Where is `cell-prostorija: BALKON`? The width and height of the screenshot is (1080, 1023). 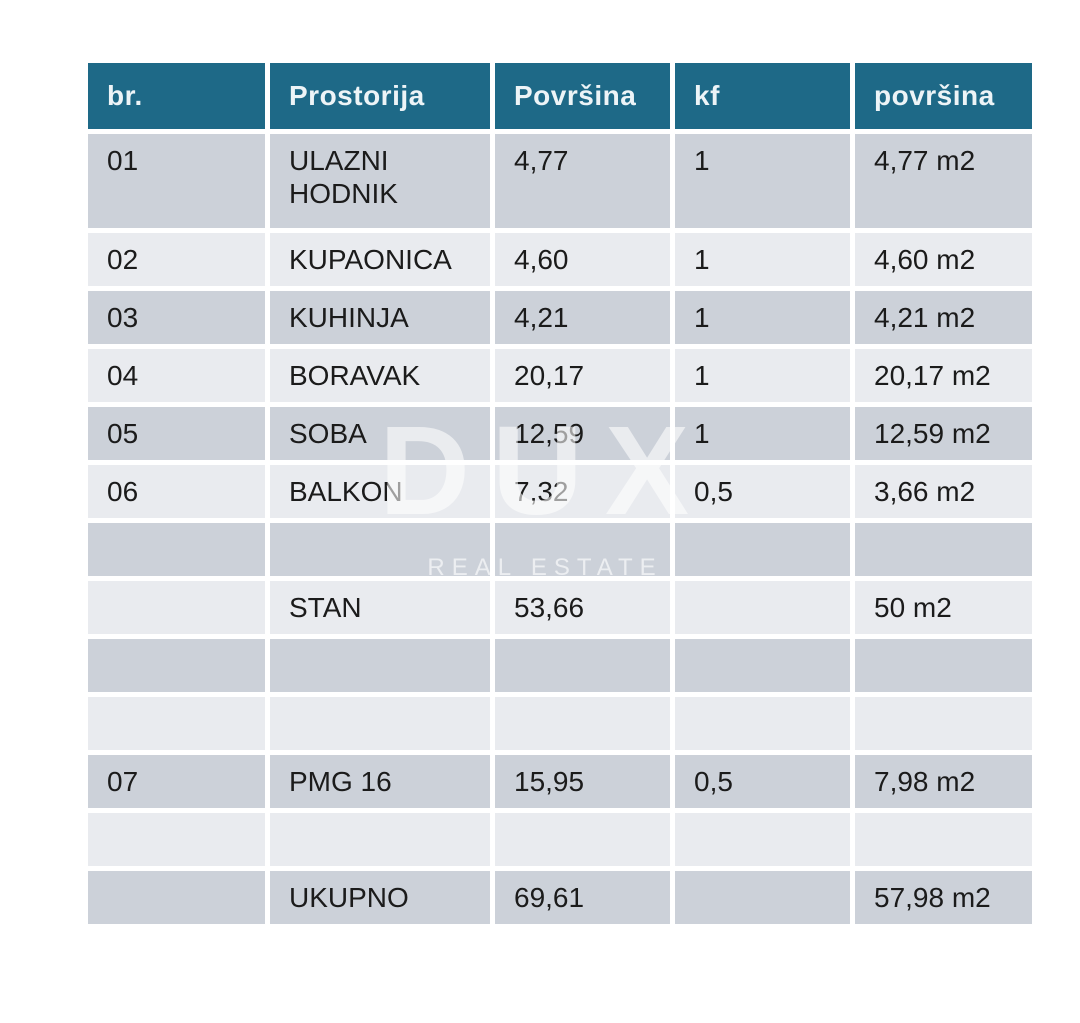 cell-prostorija: BALKON is located at coordinates (380, 491).